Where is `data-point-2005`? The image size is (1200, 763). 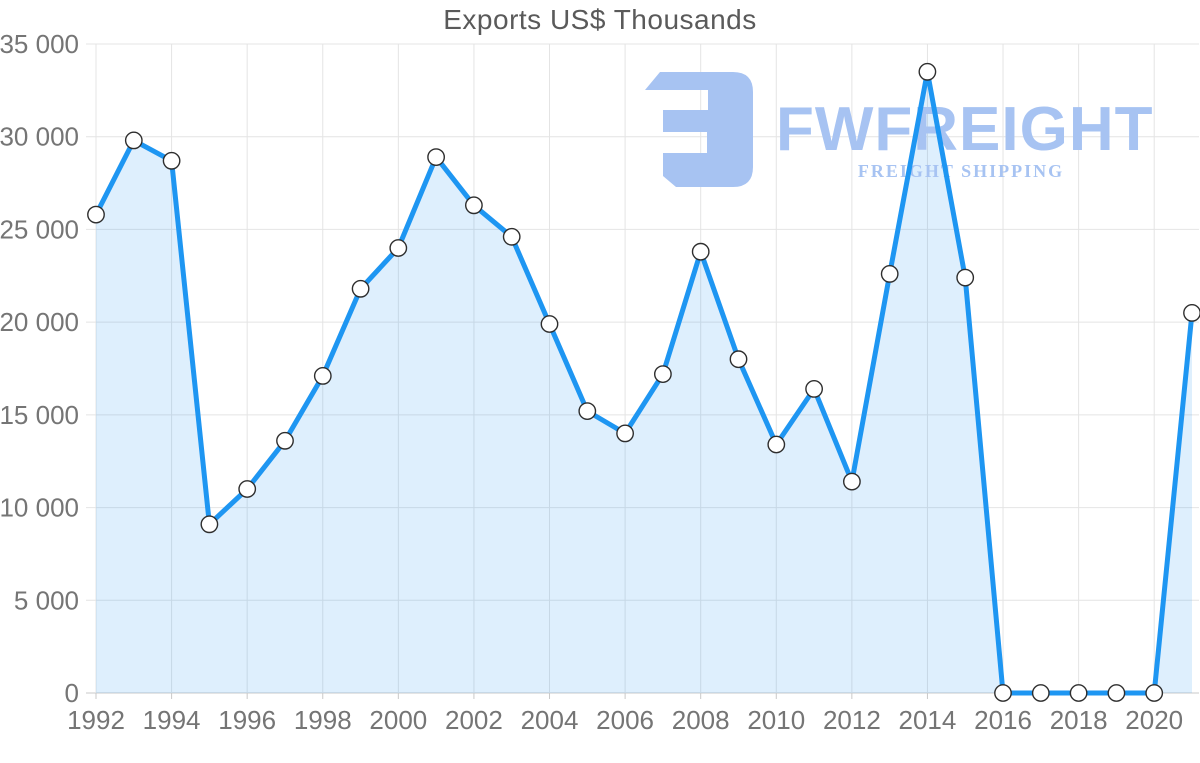
data-point-2005 is located at coordinates (587, 411).